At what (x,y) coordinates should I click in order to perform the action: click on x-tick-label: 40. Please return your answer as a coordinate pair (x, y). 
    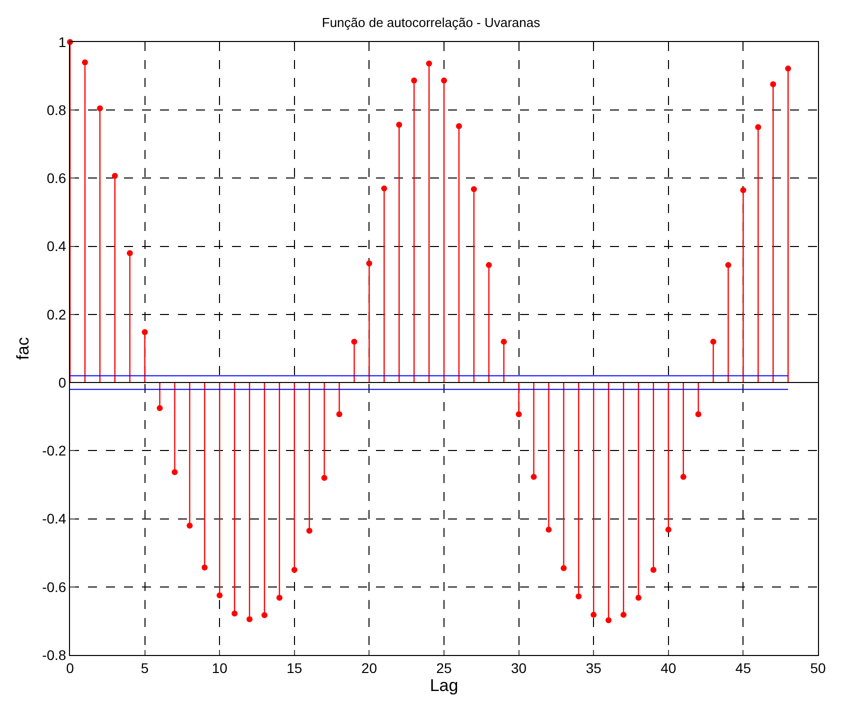
    Looking at the image, I should click on (668, 668).